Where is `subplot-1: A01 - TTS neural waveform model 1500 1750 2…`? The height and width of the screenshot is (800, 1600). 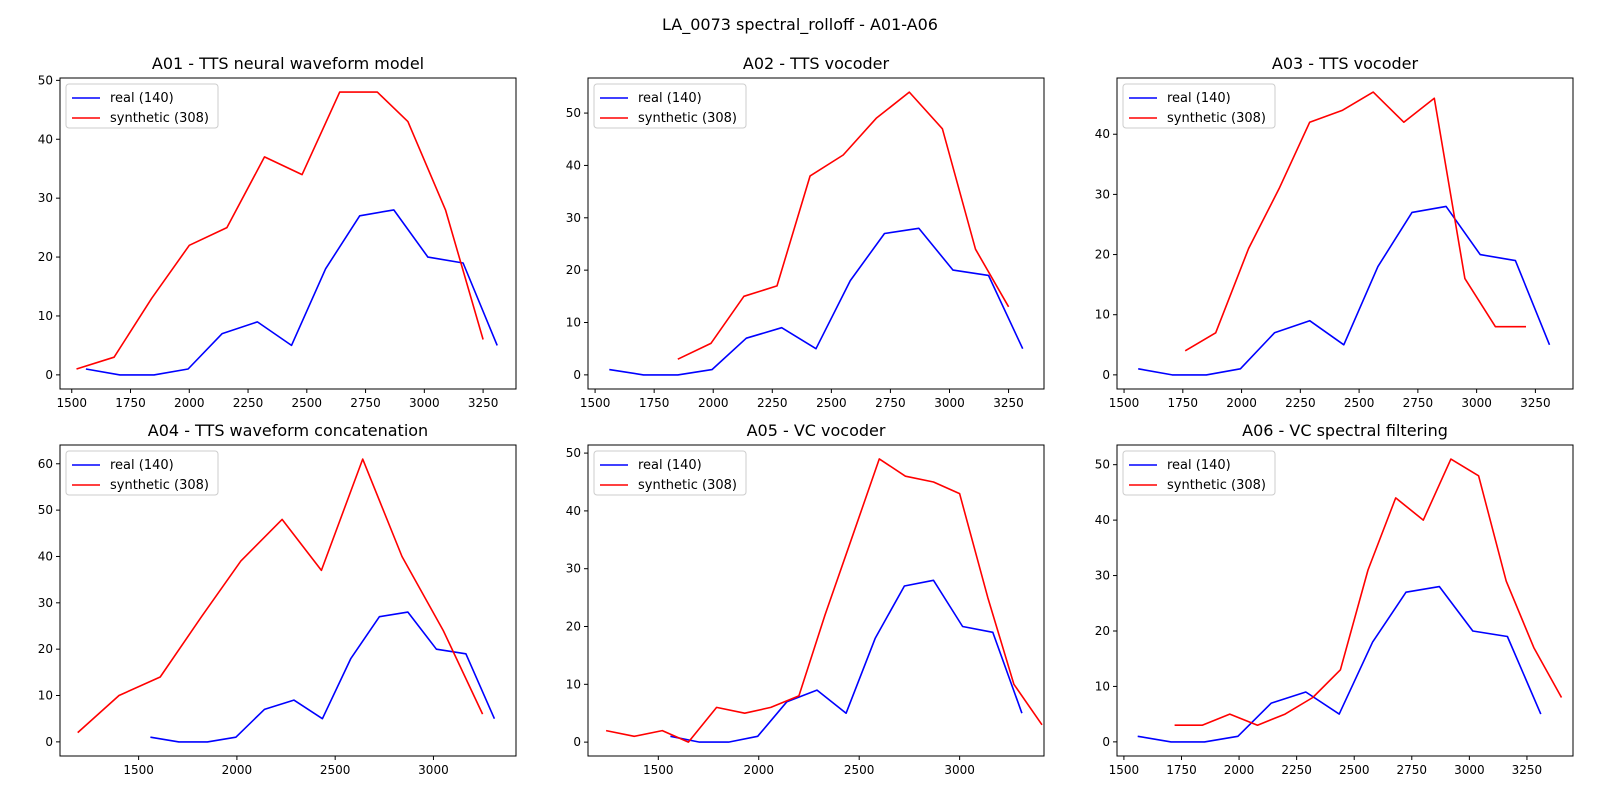
subplot-1: A01 - TTS neural waveform model 1500 1750 2… is located at coordinates (277, 232).